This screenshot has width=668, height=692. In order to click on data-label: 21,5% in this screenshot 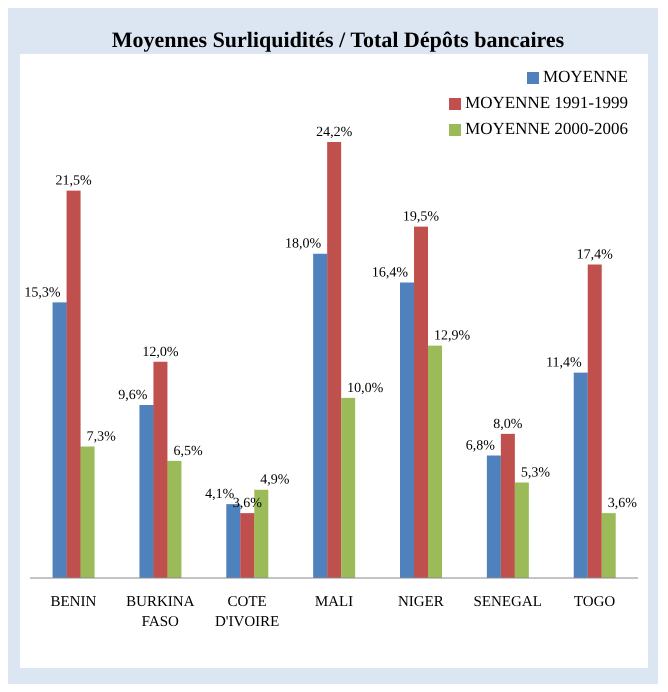, I will do `click(73, 181)`.